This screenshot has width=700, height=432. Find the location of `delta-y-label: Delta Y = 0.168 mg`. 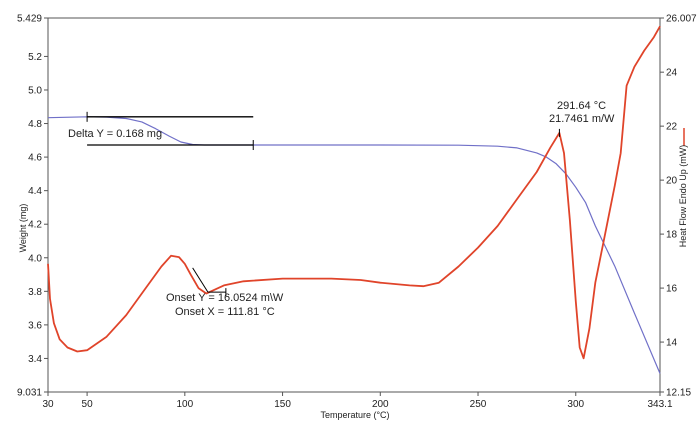

delta-y-label: Delta Y = 0.168 mg is located at coordinates (115, 134).